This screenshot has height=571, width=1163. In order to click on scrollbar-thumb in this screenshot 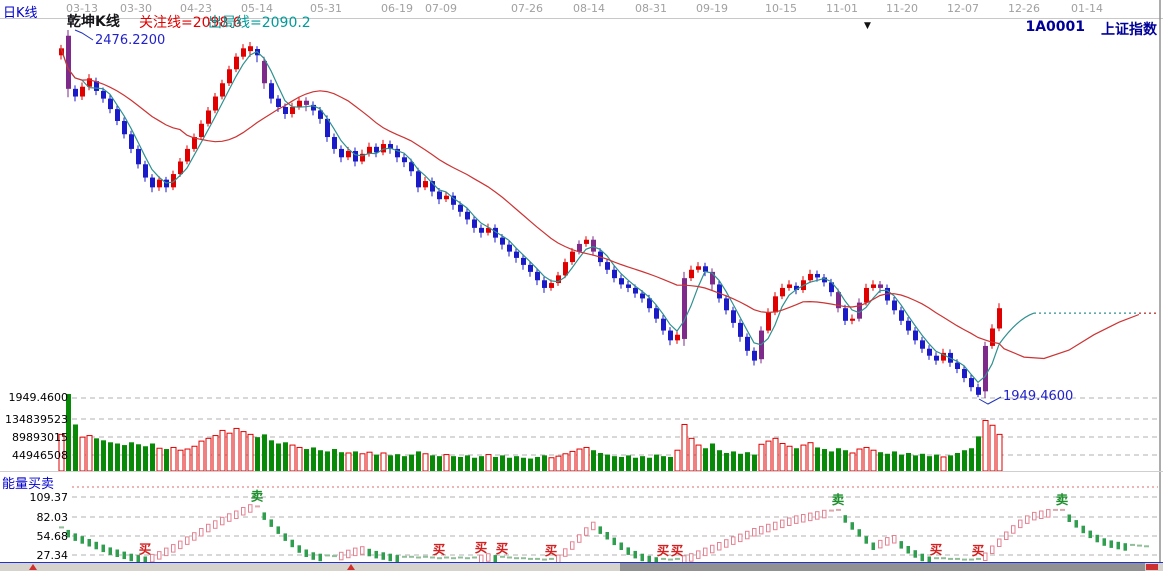, I will do `click(882, 567)`.